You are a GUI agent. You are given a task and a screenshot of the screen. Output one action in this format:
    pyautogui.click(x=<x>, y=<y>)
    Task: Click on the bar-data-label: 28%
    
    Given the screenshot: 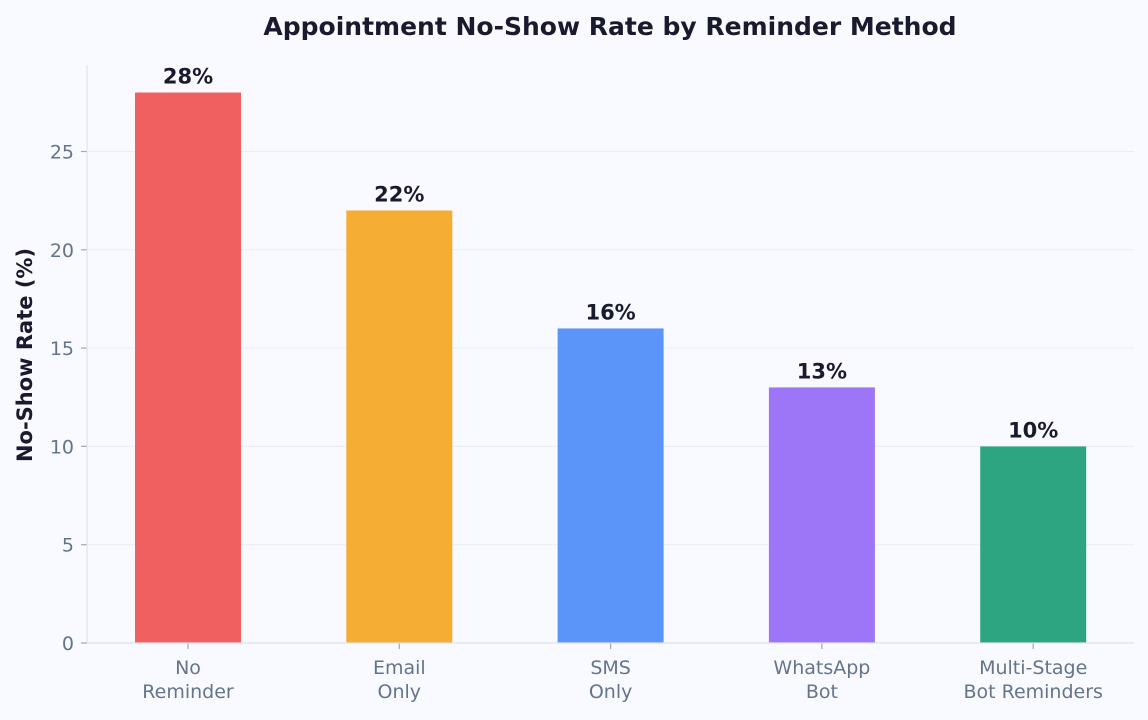 What is the action you would take?
    pyautogui.click(x=188, y=77)
    